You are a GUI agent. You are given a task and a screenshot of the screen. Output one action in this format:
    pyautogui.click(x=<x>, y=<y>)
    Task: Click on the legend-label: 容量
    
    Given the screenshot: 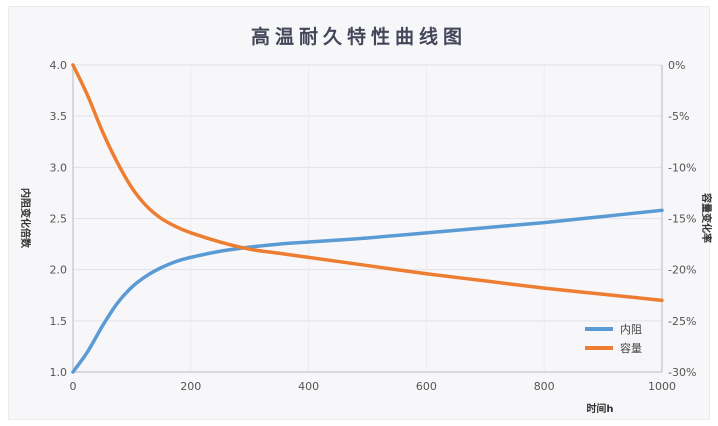 What is the action you would take?
    pyautogui.click(x=631, y=348)
    